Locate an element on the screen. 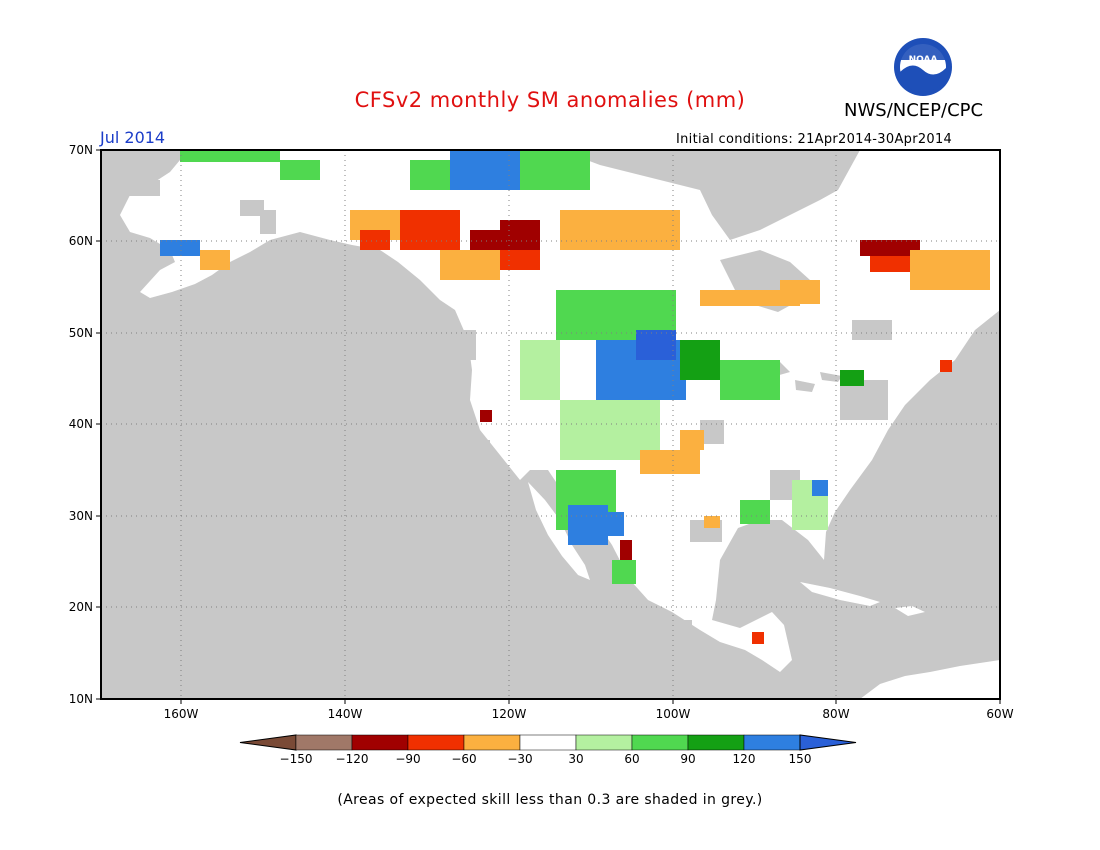 The width and height of the screenshot is (1100, 850). initial-conditions-label: Initial conditions: 21Apr2014-30Apr2014 is located at coordinates (814, 139).